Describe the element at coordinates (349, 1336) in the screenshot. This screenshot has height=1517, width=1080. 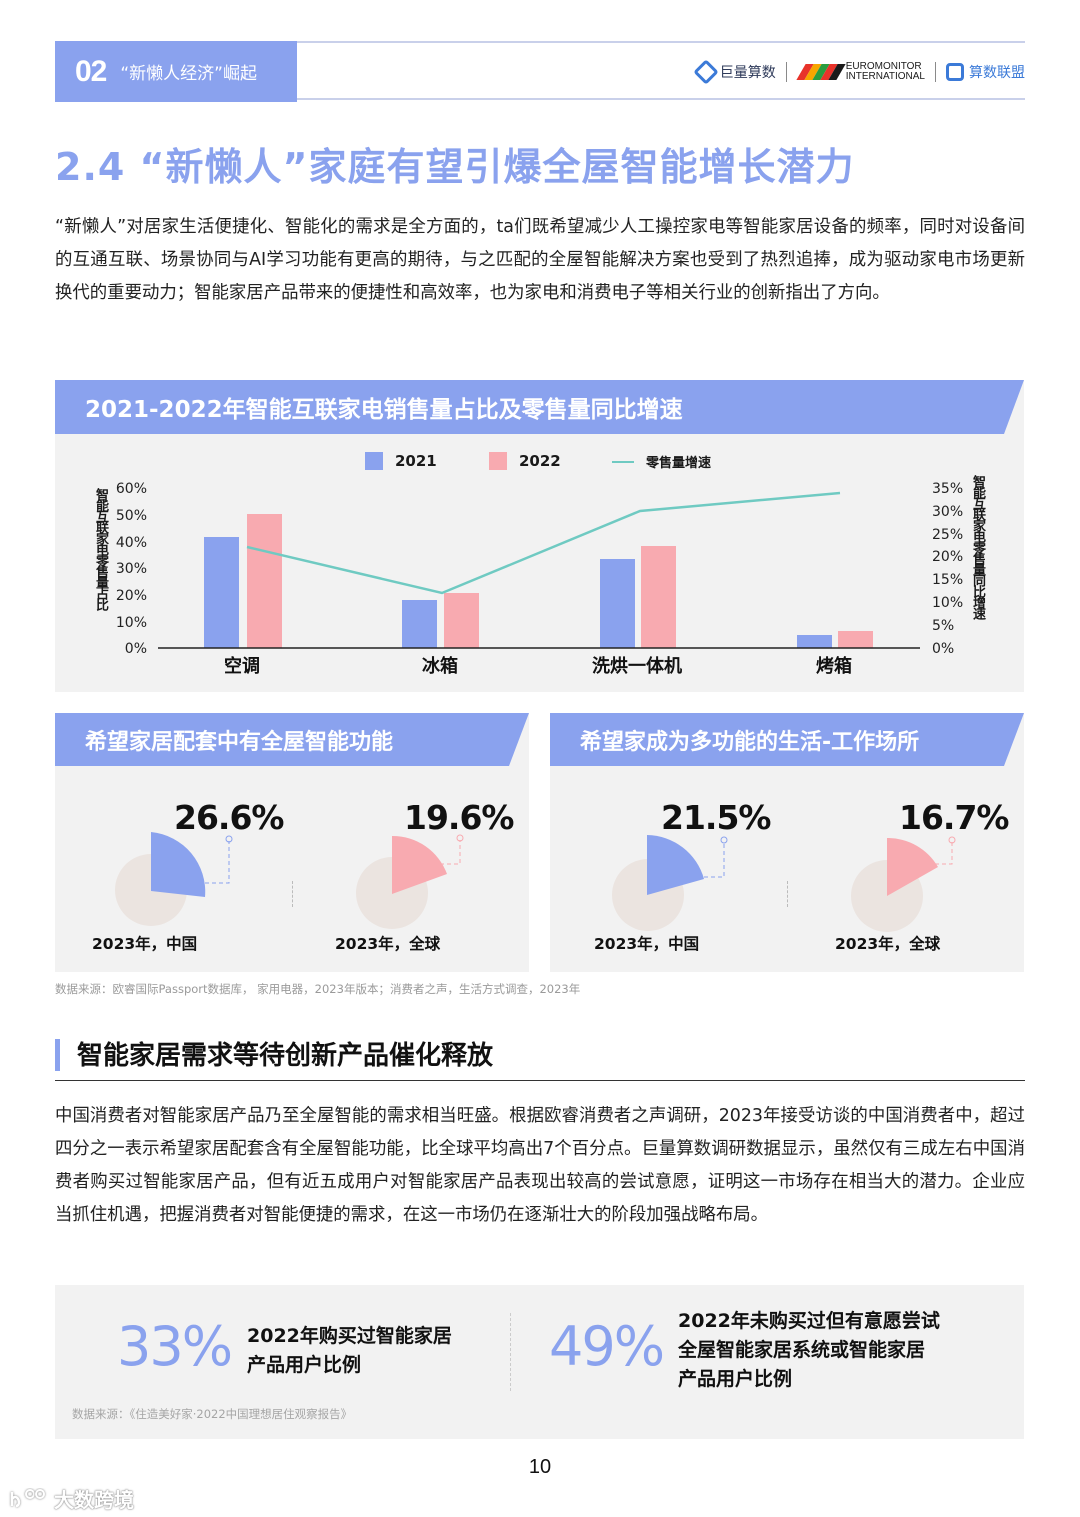
I see `stat-label-line: 2022年购买过智能家居` at that location.